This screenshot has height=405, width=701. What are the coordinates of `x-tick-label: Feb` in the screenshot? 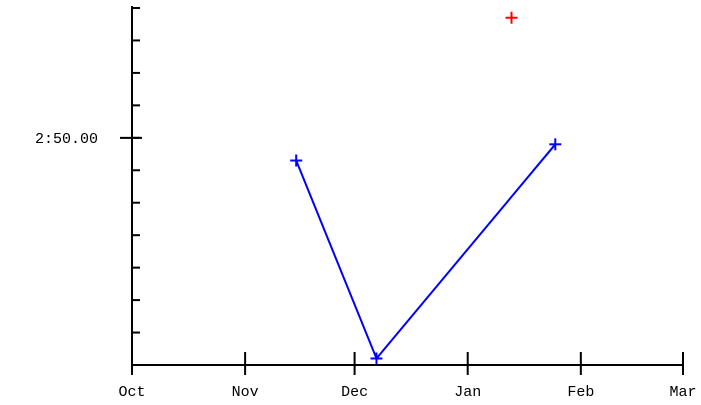 It's located at (580, 392).